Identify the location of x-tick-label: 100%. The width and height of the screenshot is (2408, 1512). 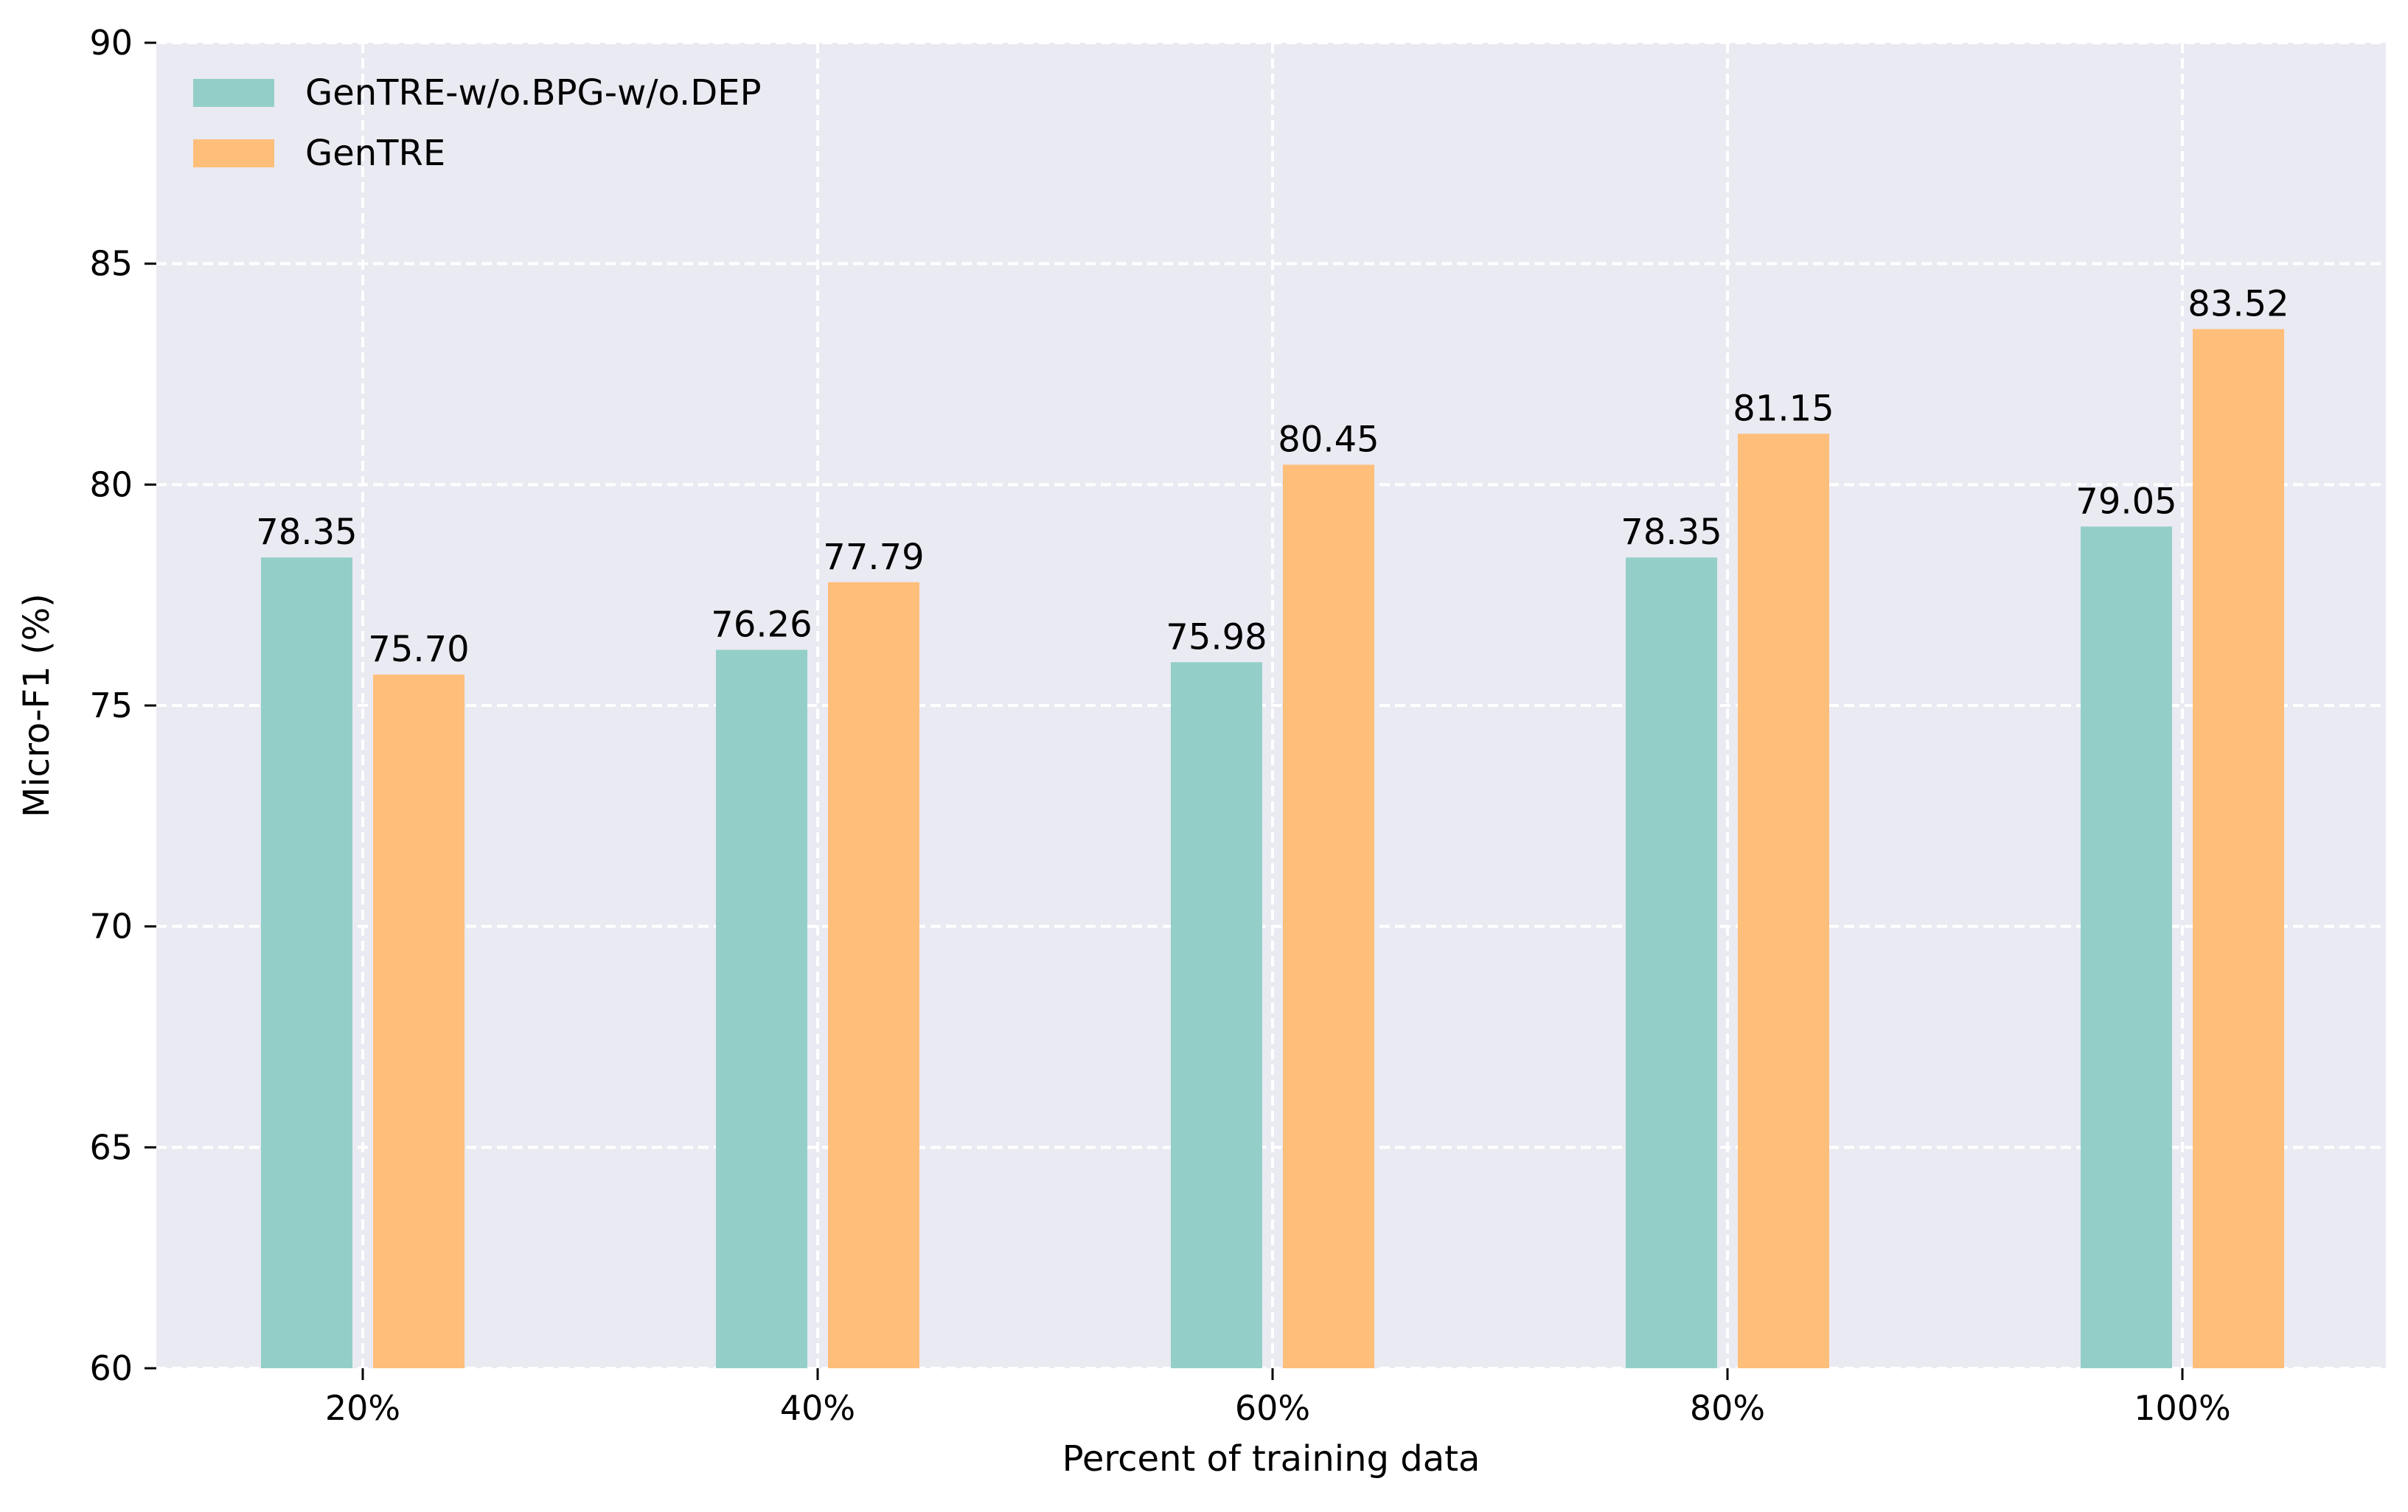
(2182, 1408).